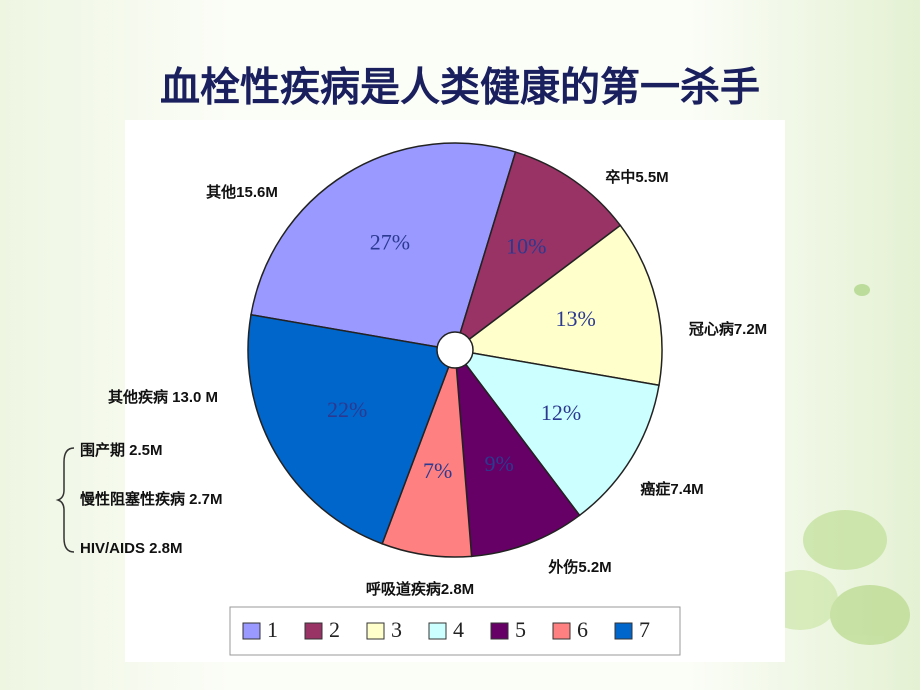 The height and width of the screenshot is (690, 920). I want to click on legend-label: 6, so click(582, 629).